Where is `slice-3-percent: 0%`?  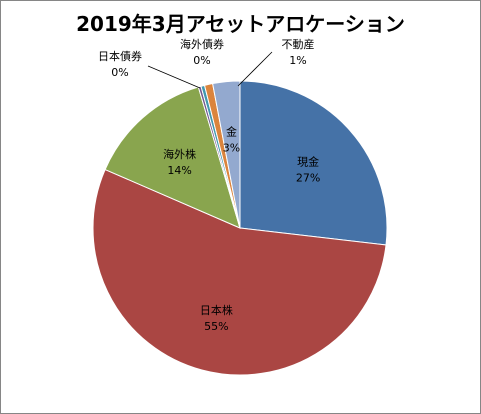 slice-3-percent: 0% is located at coordinates (119, 72).